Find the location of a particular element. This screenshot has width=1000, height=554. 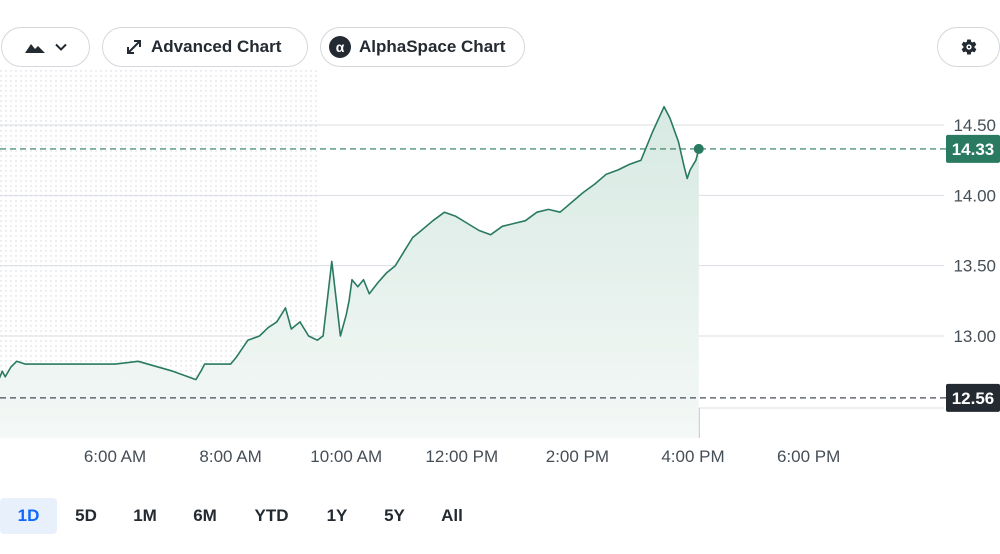

current-price-label: 14.33 is located at coordinates (973, 149).